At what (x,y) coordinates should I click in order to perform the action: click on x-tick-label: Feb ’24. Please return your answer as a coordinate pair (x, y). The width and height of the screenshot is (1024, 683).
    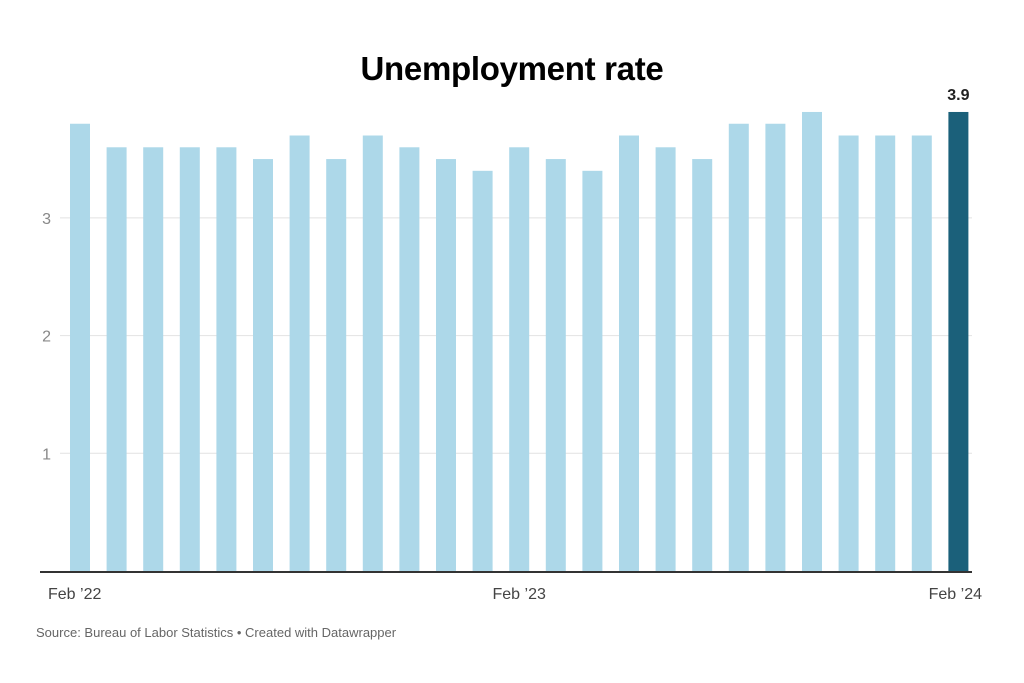
    Looking at the image, I should click on (955, 594).